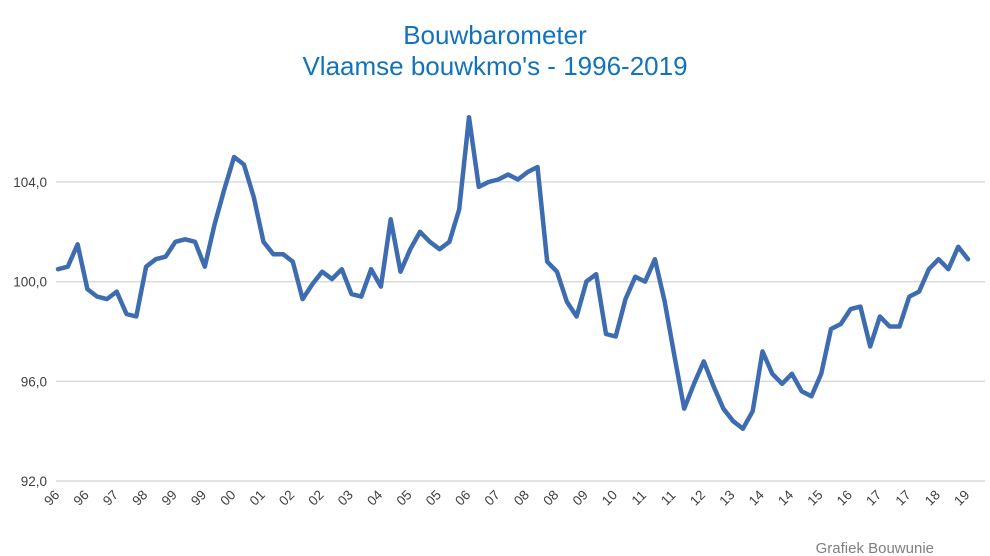 The width and height of the screenshot is (990, 556). Describe the element at coordinates (697, 497) in the screenshot. I see `x-axis-tick-label: 12` at that location.